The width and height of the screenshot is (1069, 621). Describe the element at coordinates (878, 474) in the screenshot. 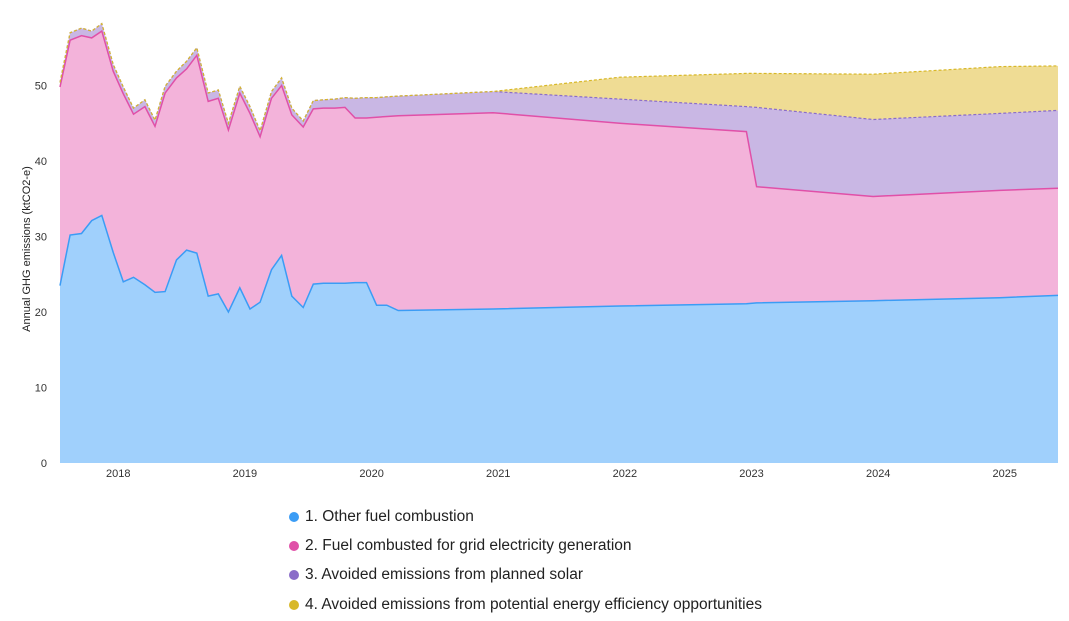

I see `x-tick-label: 2024` at that location.